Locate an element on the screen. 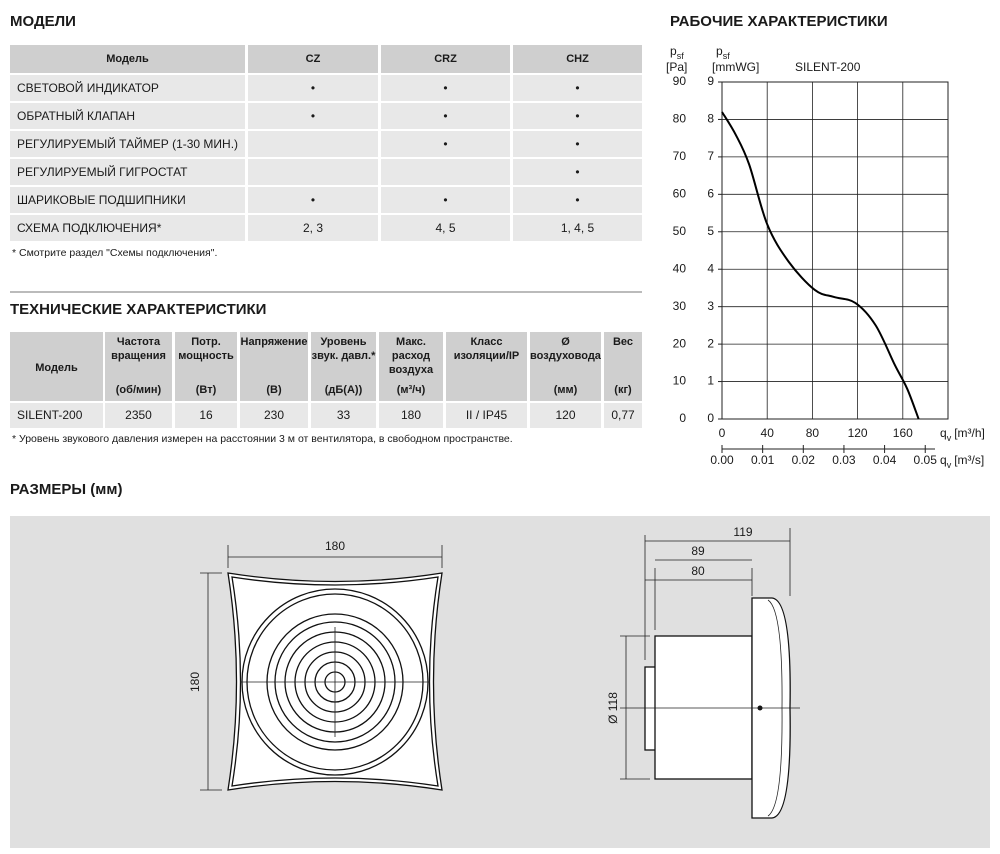 This screenshot has height=854, width=1000. header-unit: (В) is located at coordinates (274, 390).